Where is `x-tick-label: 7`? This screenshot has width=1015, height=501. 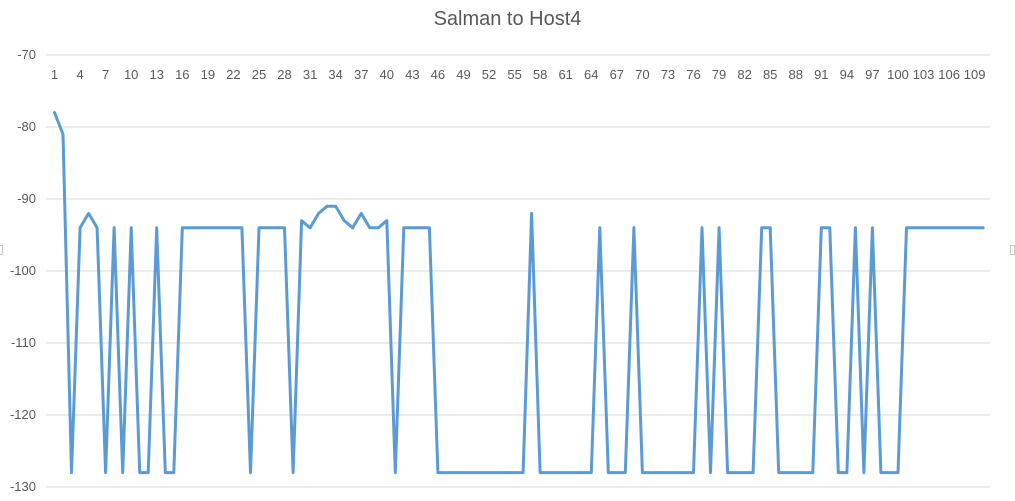
x-tick-label: 7 is located at coordinates (105, 74).